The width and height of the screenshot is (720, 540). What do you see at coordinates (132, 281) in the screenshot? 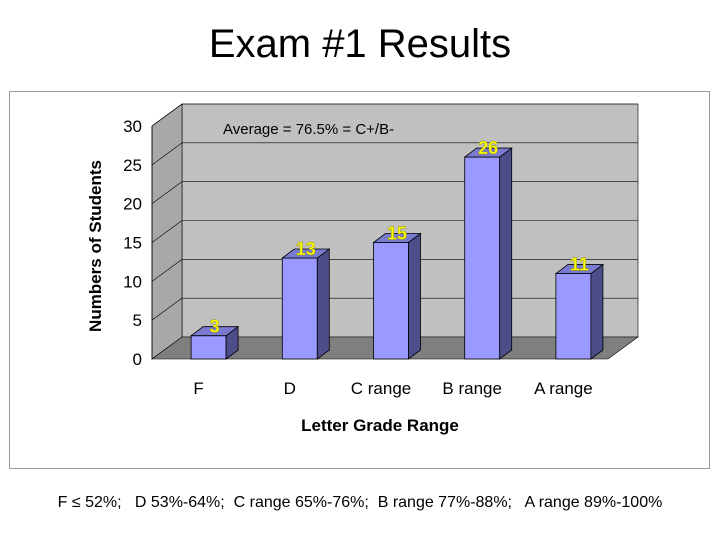
I see `y-tick-label: 10` at bounding box center [132, 281].